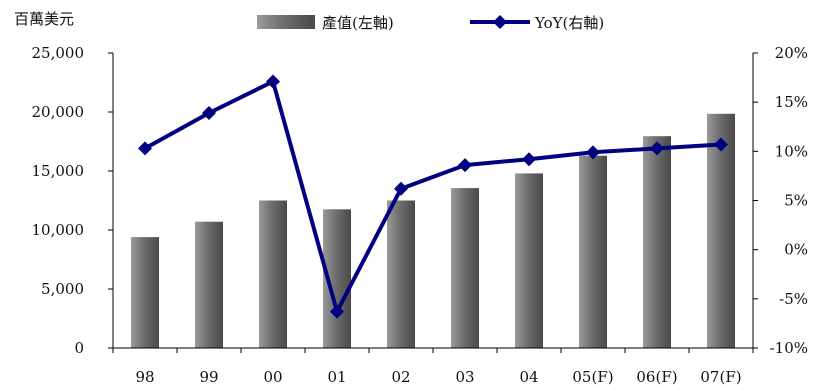 This screenshot has height=385, width=824. I want to click on x-tick-label: 07(F), so click(720, 376).